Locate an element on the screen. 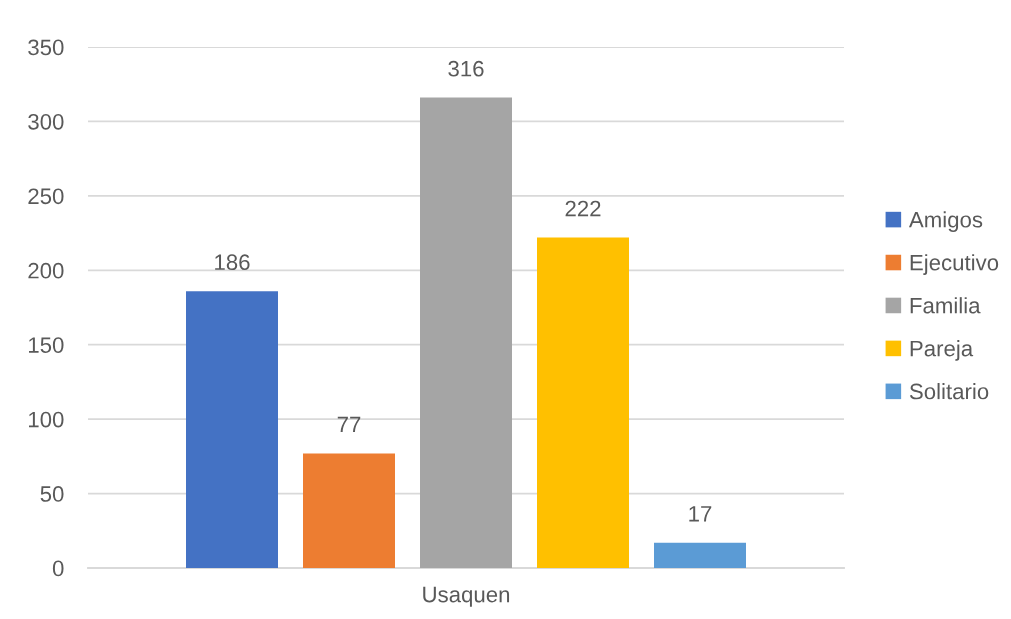 The height and width of the screenshot is (619, 1011). data-label: 186 is located at coordinates (232, 262).